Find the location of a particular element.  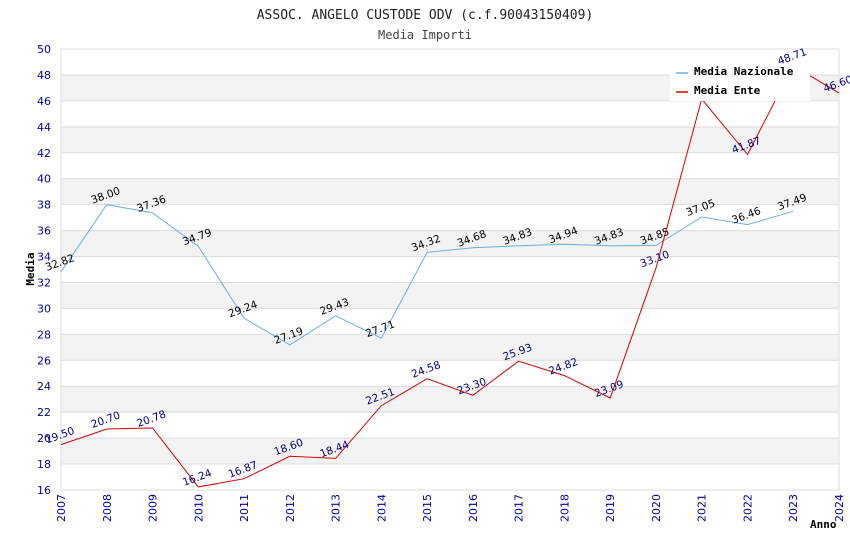

x-tick-label: 2015 is located at coordinates (427, 508).